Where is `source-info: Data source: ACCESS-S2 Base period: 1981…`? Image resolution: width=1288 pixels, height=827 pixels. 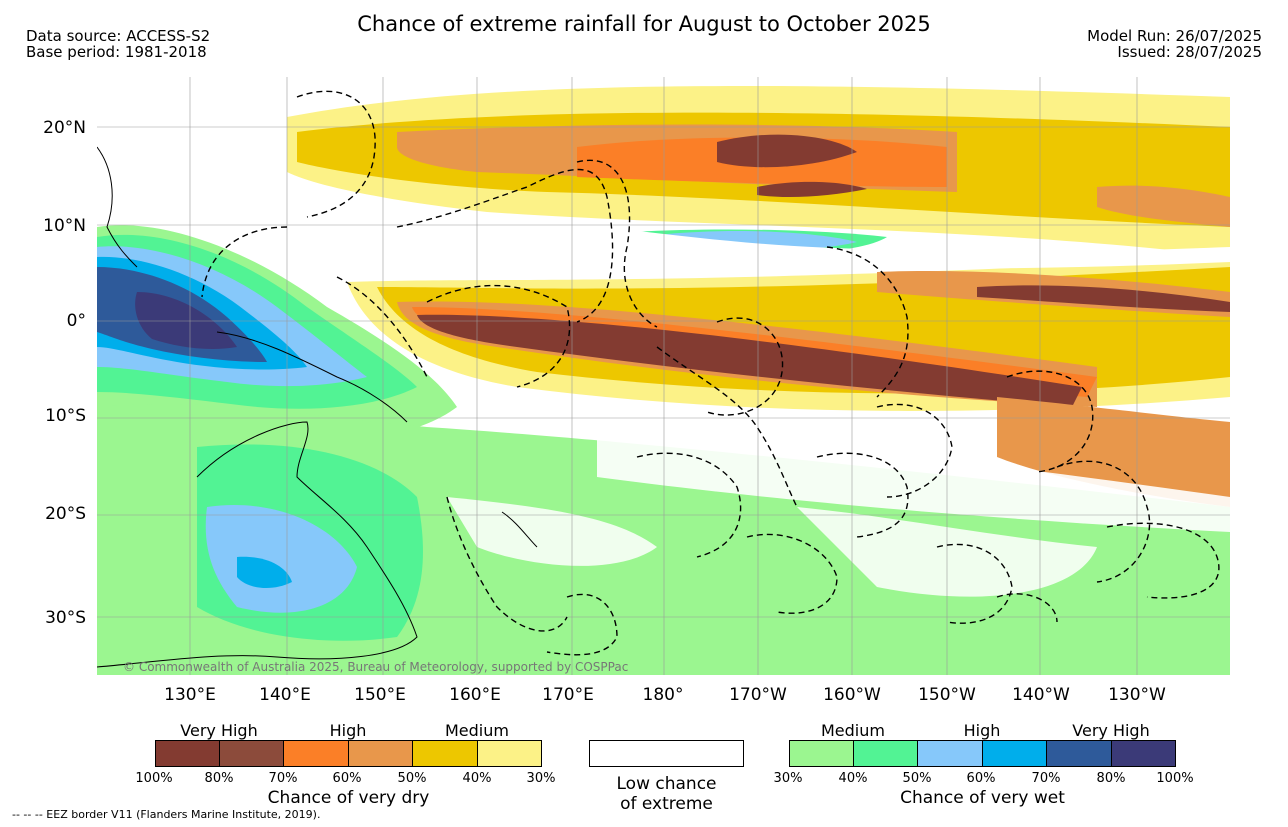 source-info: Data source: ACCESS-S2 Base period: 1981… is located at coordinates (118, 44).